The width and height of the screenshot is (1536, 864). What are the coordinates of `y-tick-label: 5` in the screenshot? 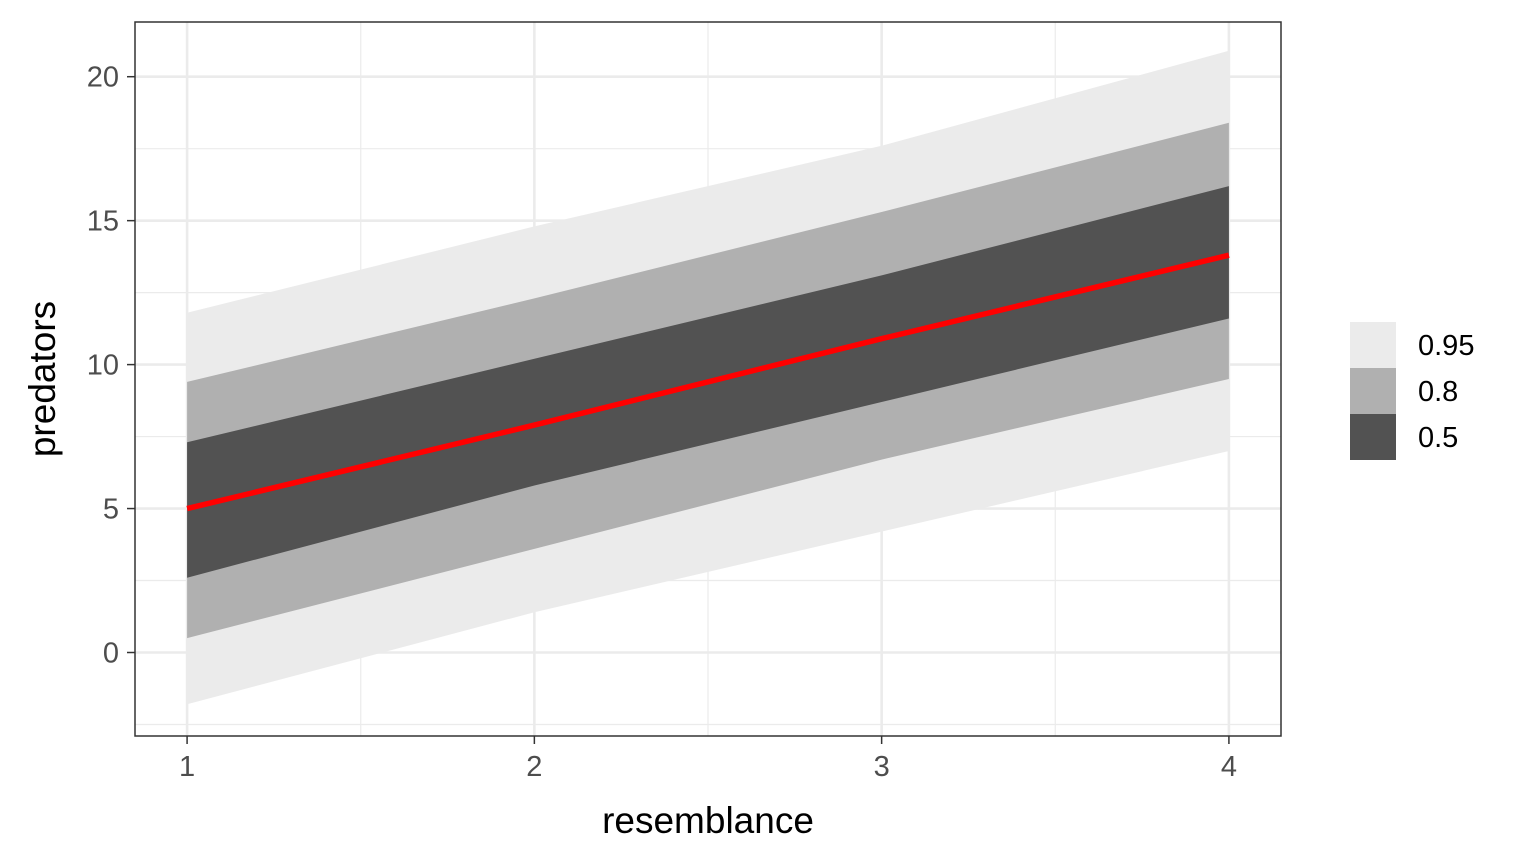 It's located at (111, 510).